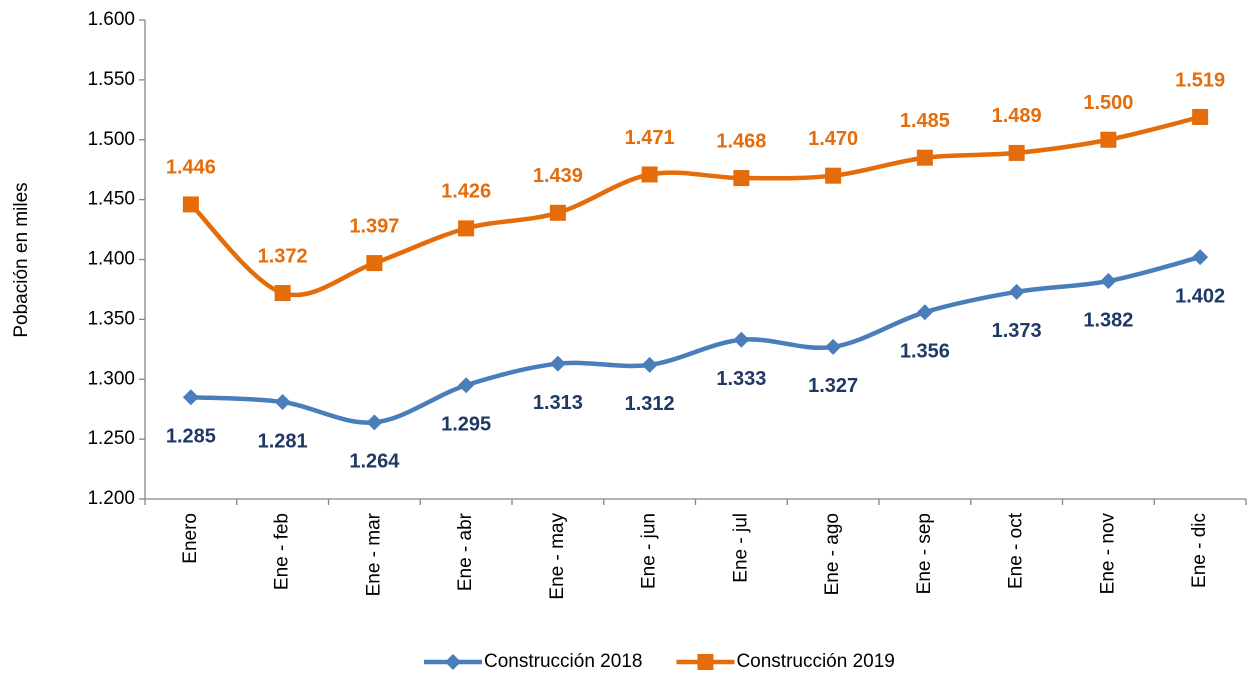 This screenshot has height=679, width=1248. I want to click on x-tick-label: Ene - abr, so click(465, 551).